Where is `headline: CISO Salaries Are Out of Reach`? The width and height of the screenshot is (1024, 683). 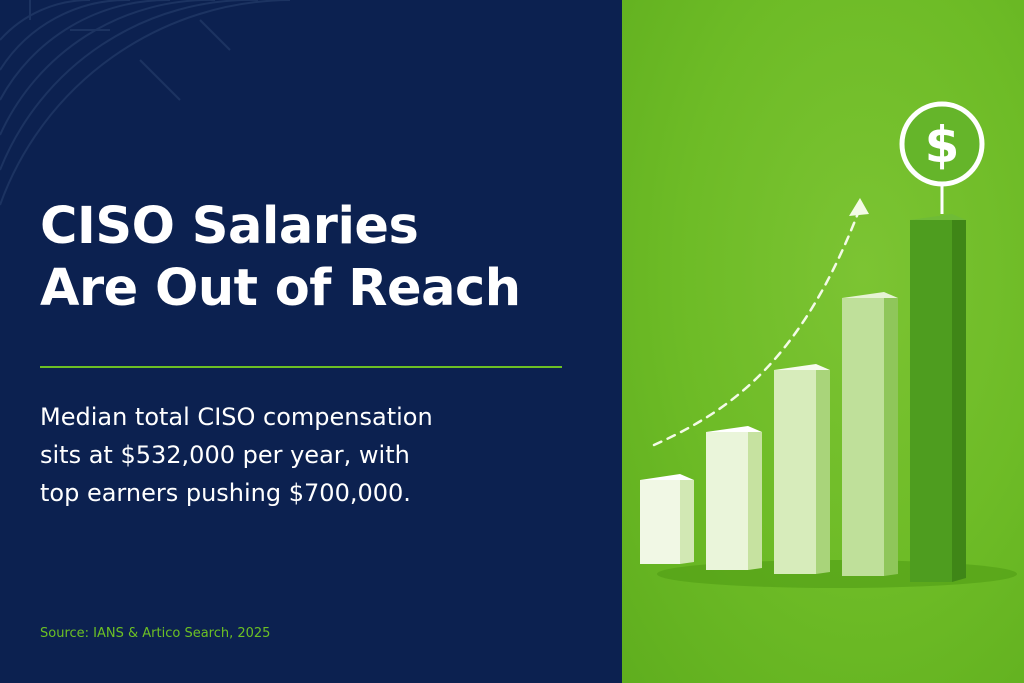 headline: CISO Salaries Are Out of Reach is located at coordinates (327, 258).